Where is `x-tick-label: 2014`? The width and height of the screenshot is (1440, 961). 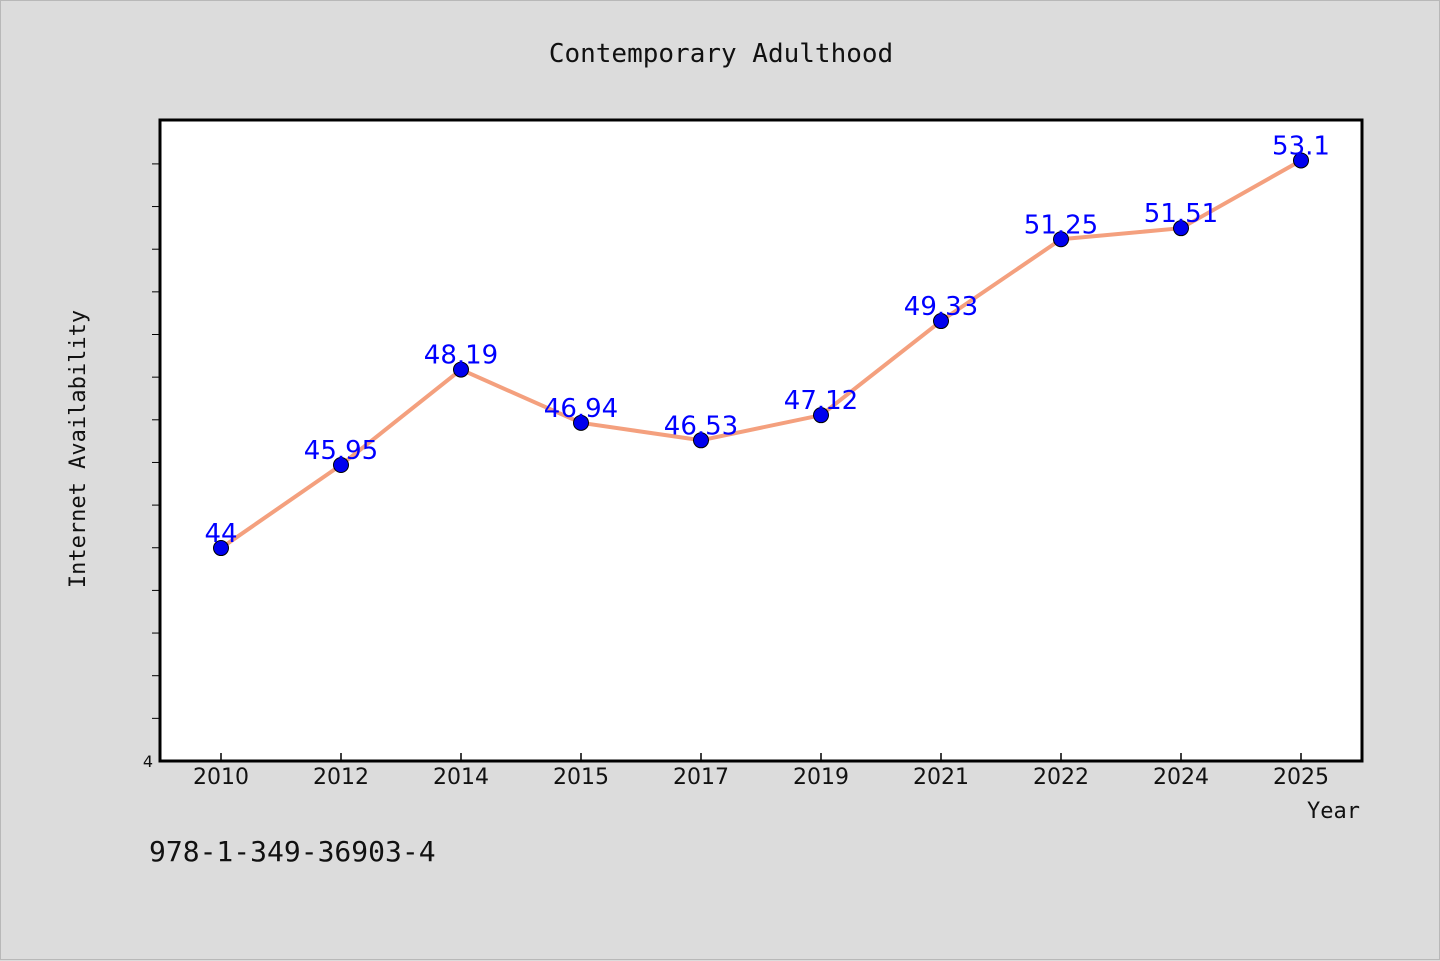
x-tick-label: 2014 is located at coordinates (461, 777).